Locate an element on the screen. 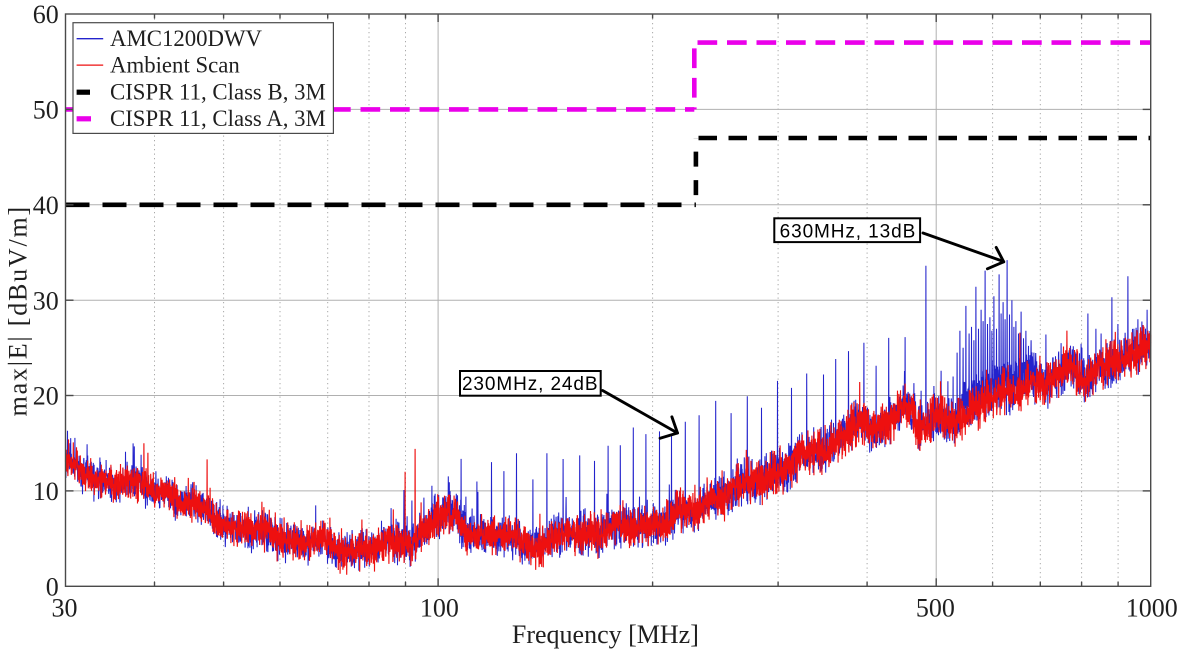 The height and width of the screenshot is (654, 1180). svg-text: Frequency [MHz] is located at coordinates (605, 634).